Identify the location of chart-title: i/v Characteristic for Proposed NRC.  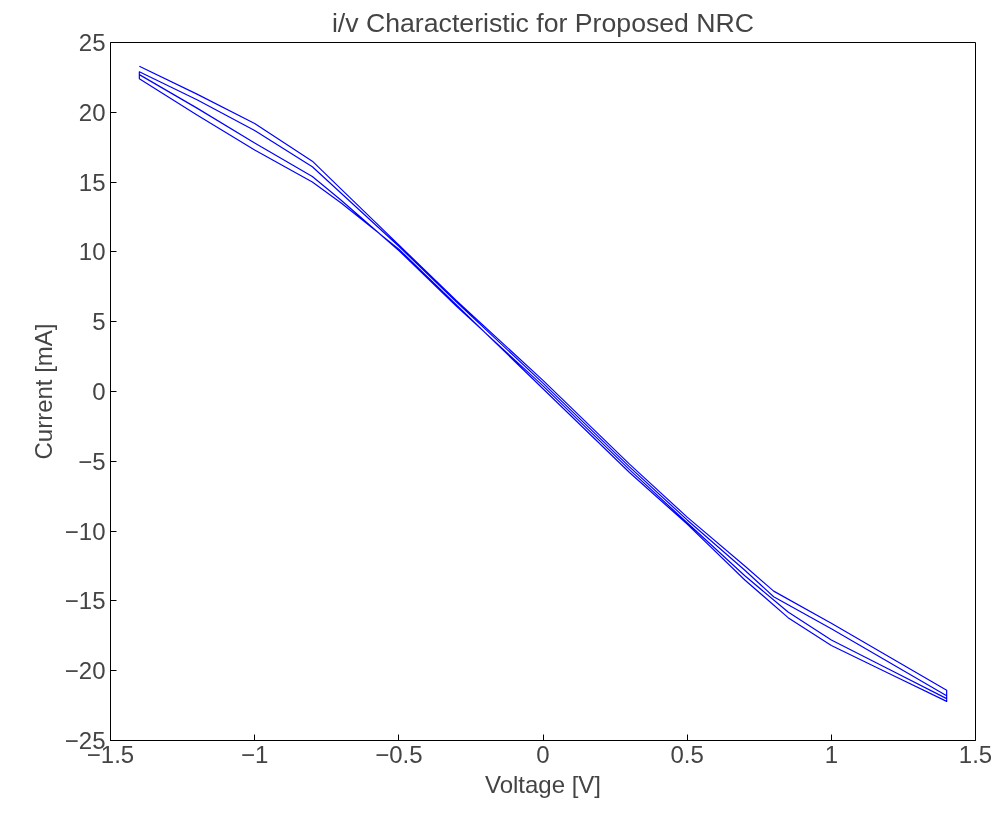
(543, 22).